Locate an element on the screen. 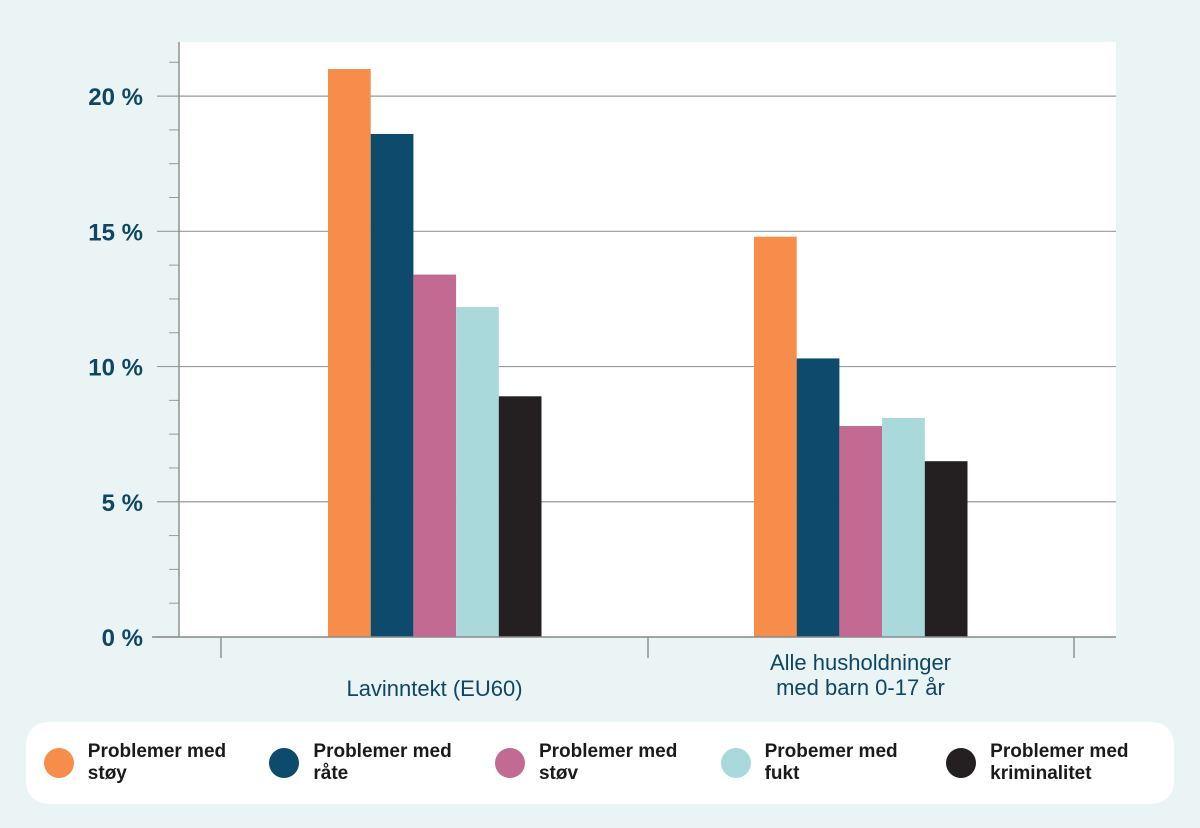 This screenshot has width=1200, height=828. legend-item: Problemer med støy is located at coordinates (148, 763).